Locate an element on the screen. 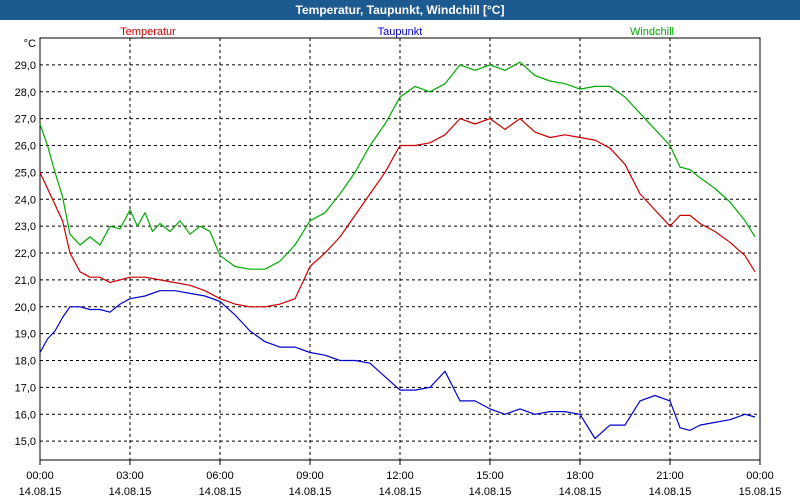  y-tick-label: 23,0 is located at coordinates (25, 227).